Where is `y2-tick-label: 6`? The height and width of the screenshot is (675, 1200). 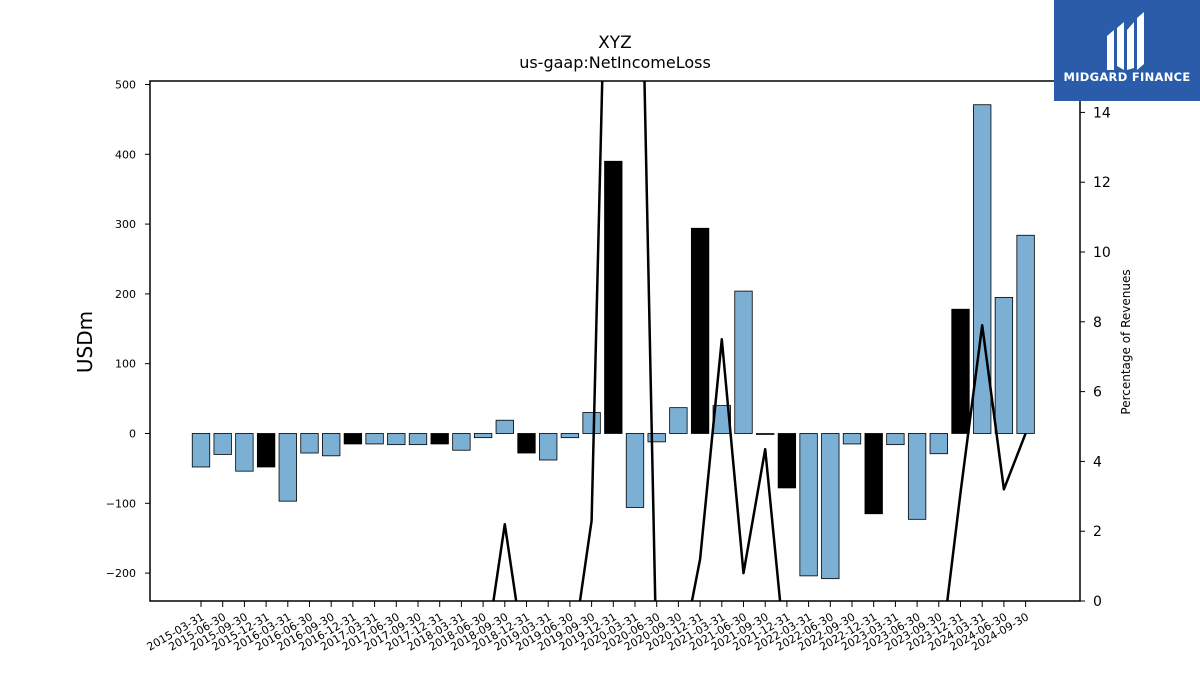 y2-tick-label: 6 is located at coordinates (1097, 393).